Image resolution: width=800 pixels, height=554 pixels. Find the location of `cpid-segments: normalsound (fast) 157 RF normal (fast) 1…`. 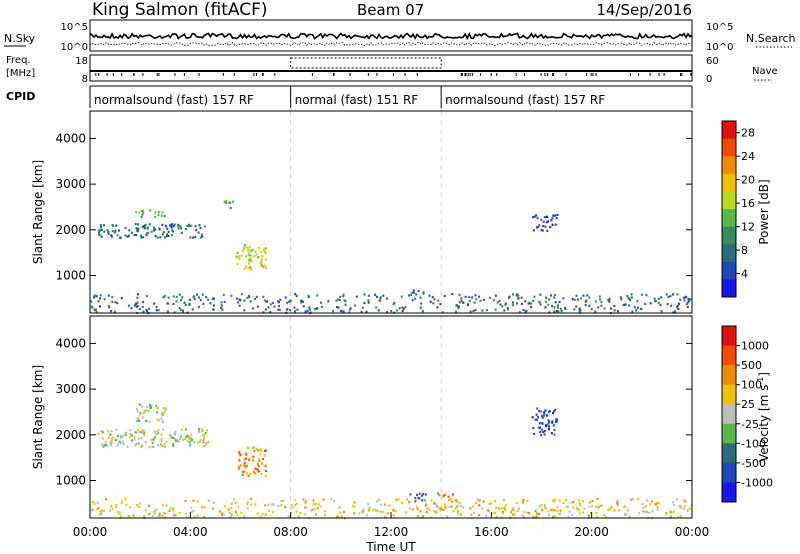

cpid-segments: normalsound (fast) 157 RF normal (fast) 1… is located at coordinates (391, 97).